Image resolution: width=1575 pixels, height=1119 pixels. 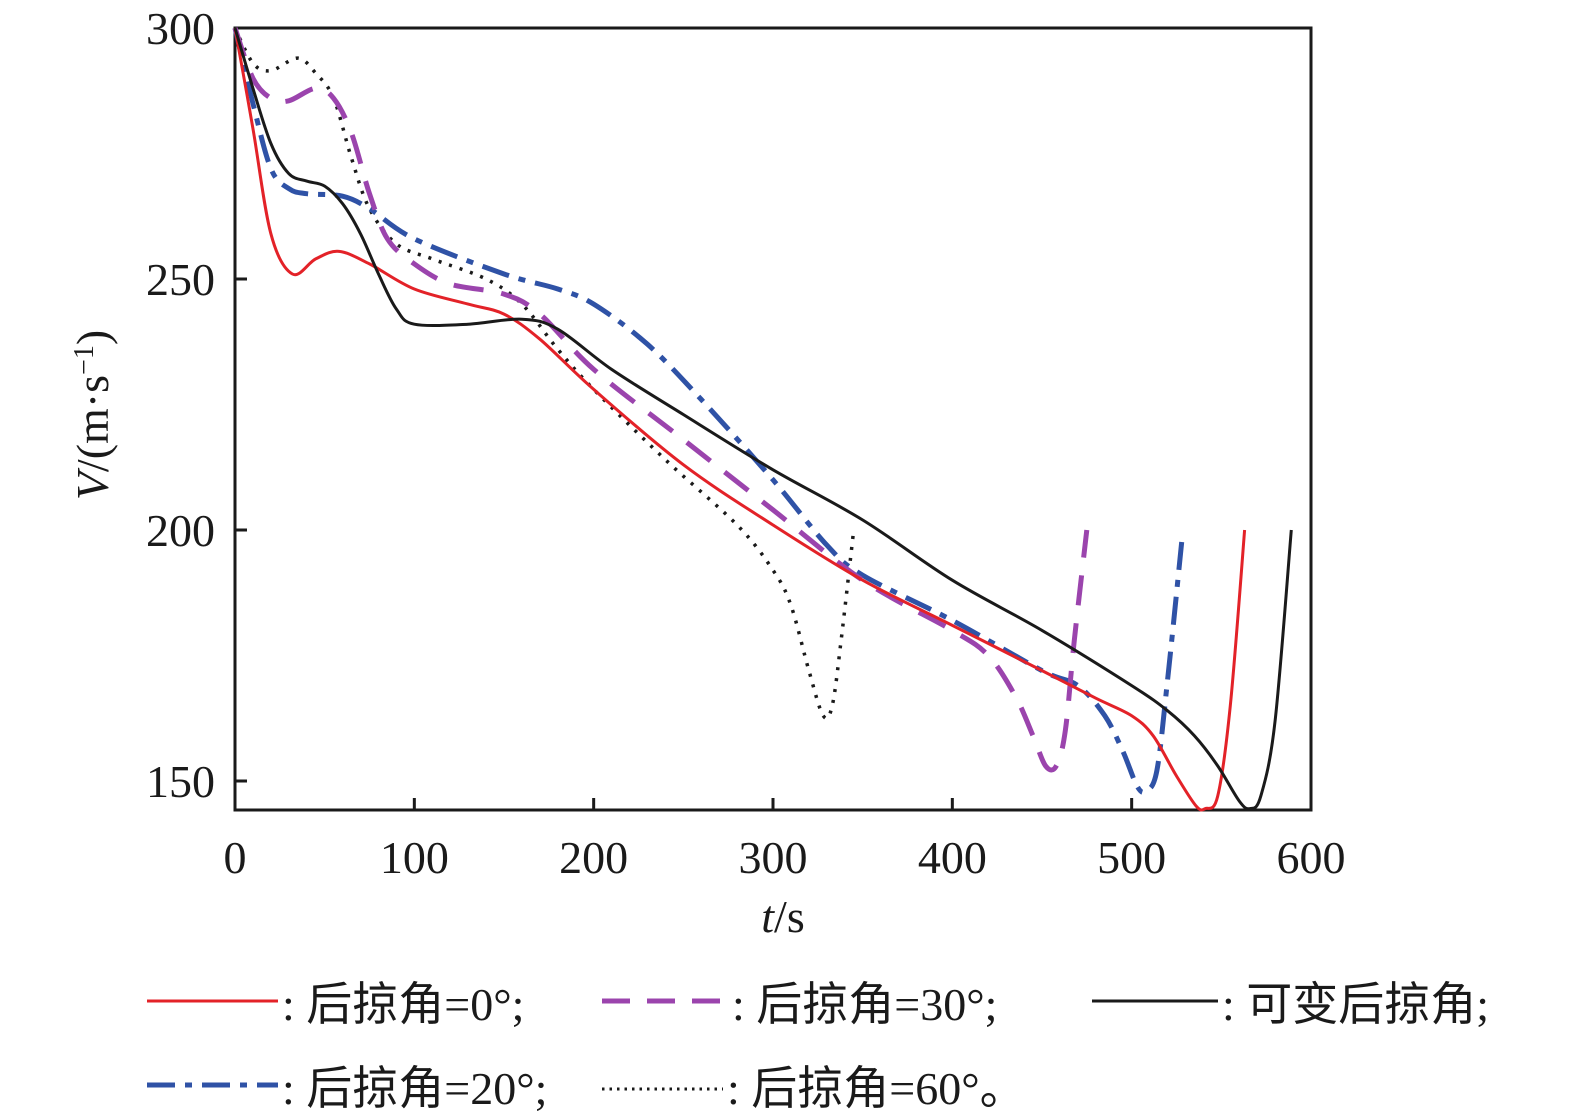 I want to click on legend-item-sweep-0: : 后掠角=0°;, so click(x=334, y=1001).